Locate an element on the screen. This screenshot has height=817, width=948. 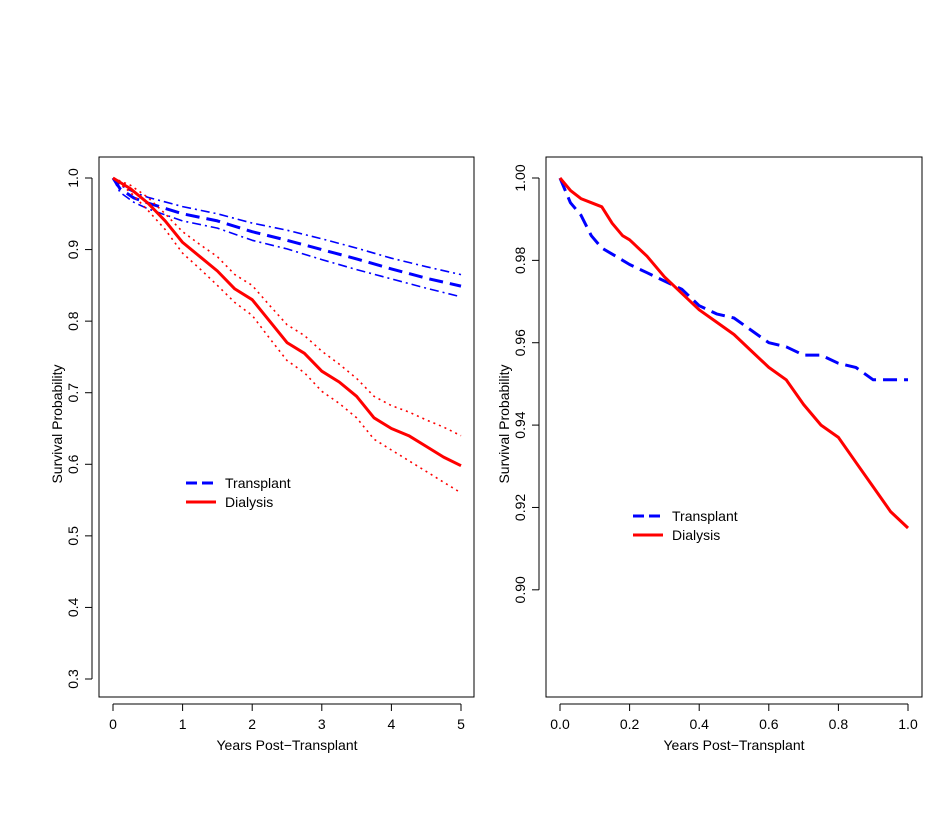
series-line-dialysis-lower is located at coordinates (287, 335).